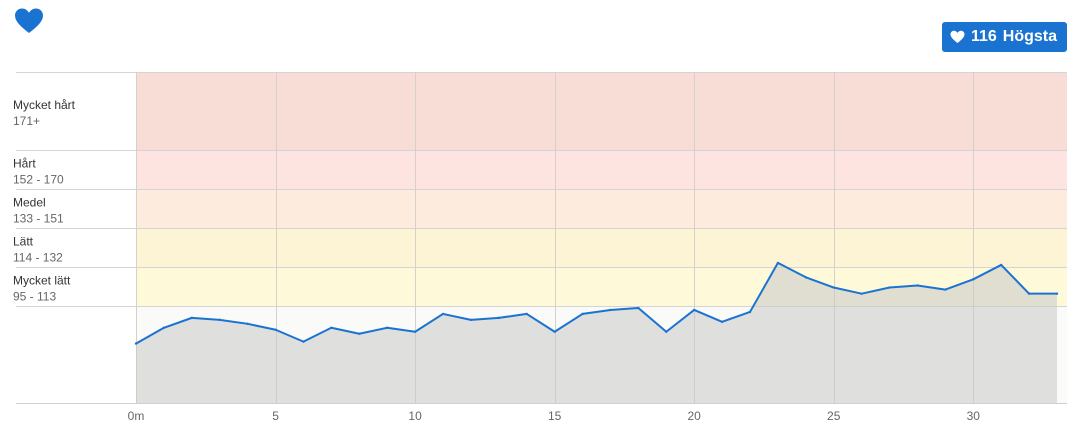 The width and height of the screenshot is (1091, 442). Describe the element at coordinates (42, 281) in the screenshot. I see `zone-name-label: Mycket lätt` at that location.